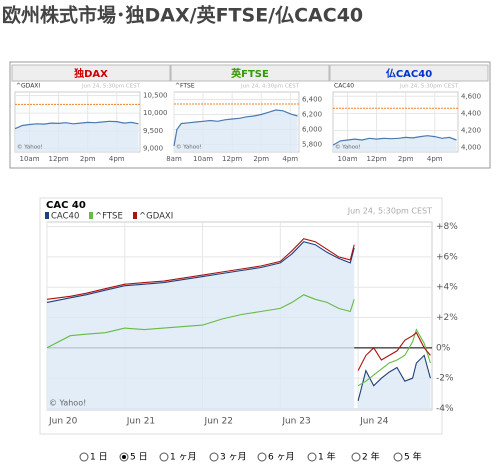  Describe the element at coordinates (295, 422) in the screenshot. I see `x-tick-label: Jun 23` at that location.